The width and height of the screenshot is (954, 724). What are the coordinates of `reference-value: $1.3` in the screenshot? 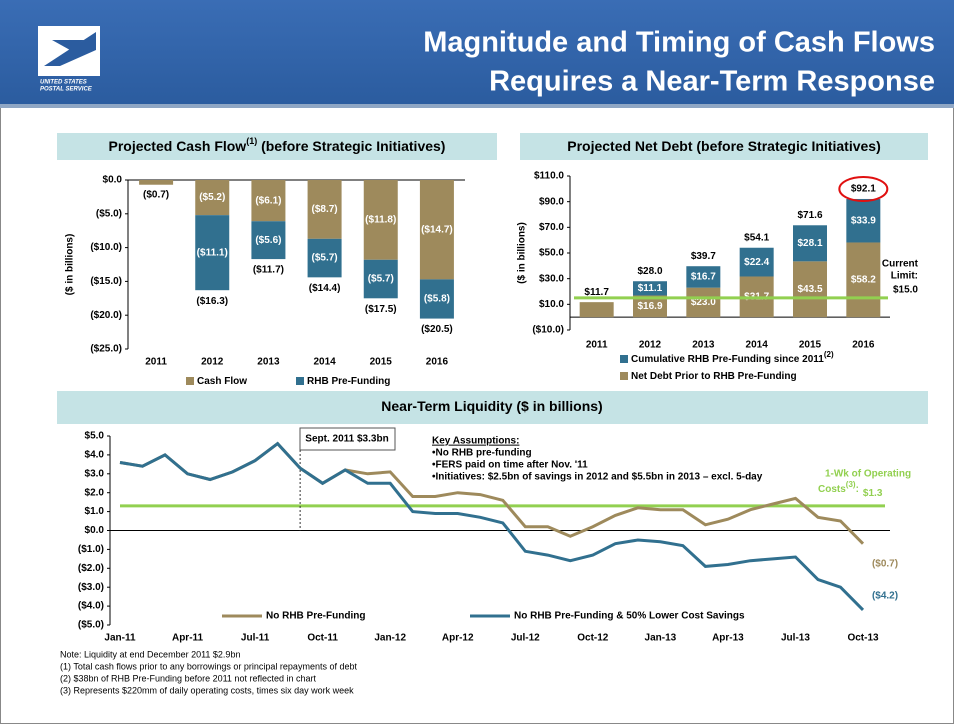 It's located at (873, 493).